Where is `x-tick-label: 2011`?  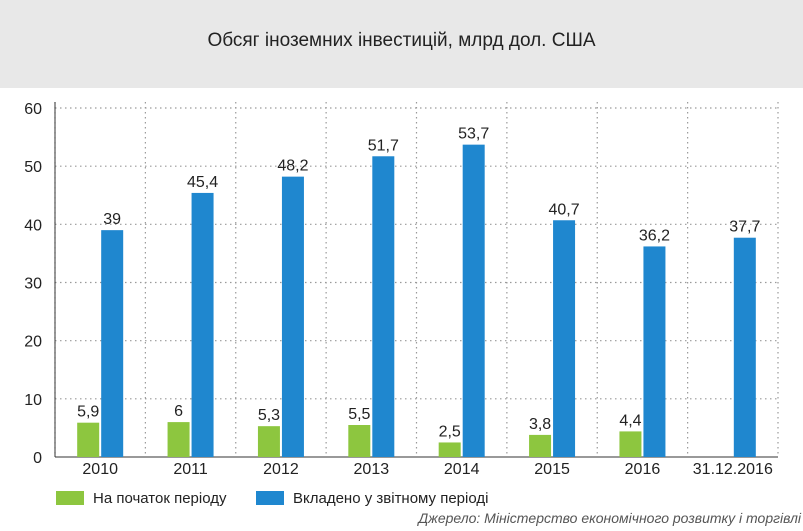 x-tick-label: 2011 is located at coordinates (190, 469).